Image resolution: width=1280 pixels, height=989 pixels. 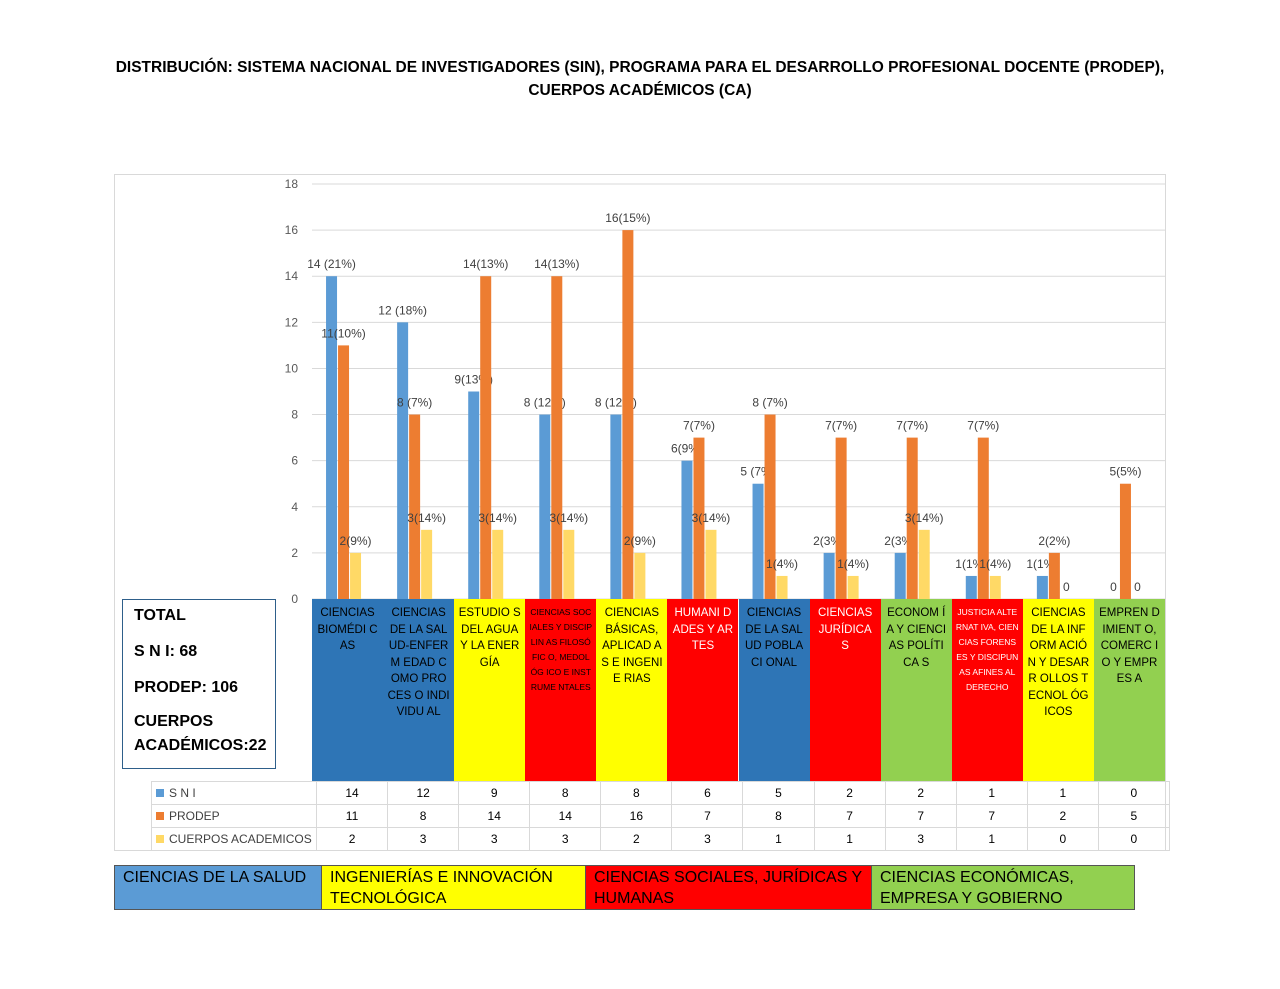 I want to click on y-tick-label: 16, so click(x=292, y=230).